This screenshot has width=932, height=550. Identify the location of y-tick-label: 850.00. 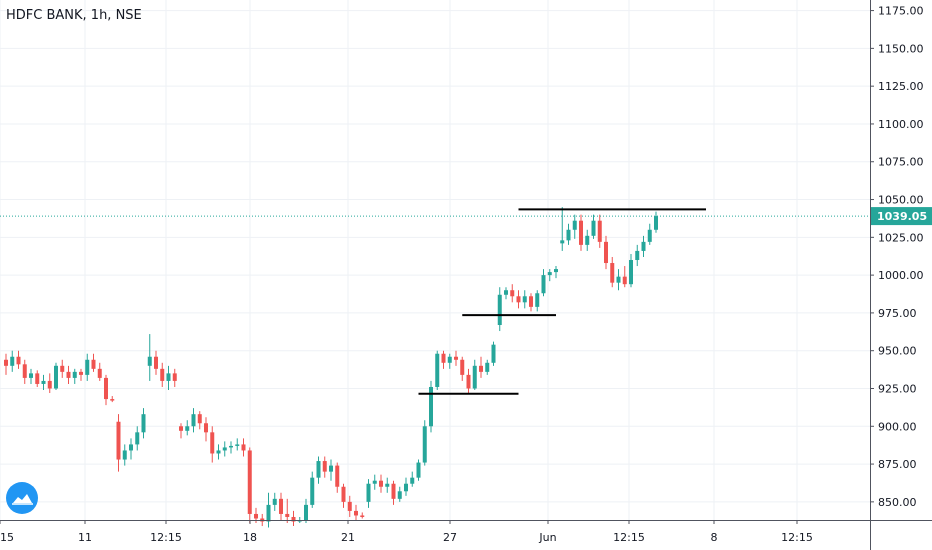
(897, 502).